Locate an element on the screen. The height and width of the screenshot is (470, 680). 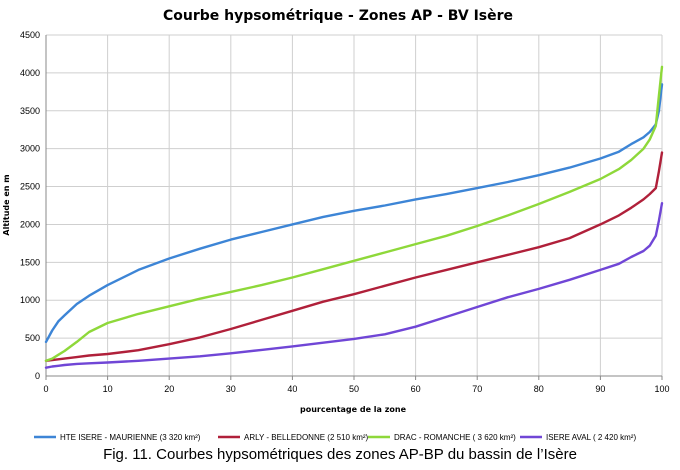
legend-label-4: ISERE AVAL ( 2 420 km²) is located at coordinates (591, 437).